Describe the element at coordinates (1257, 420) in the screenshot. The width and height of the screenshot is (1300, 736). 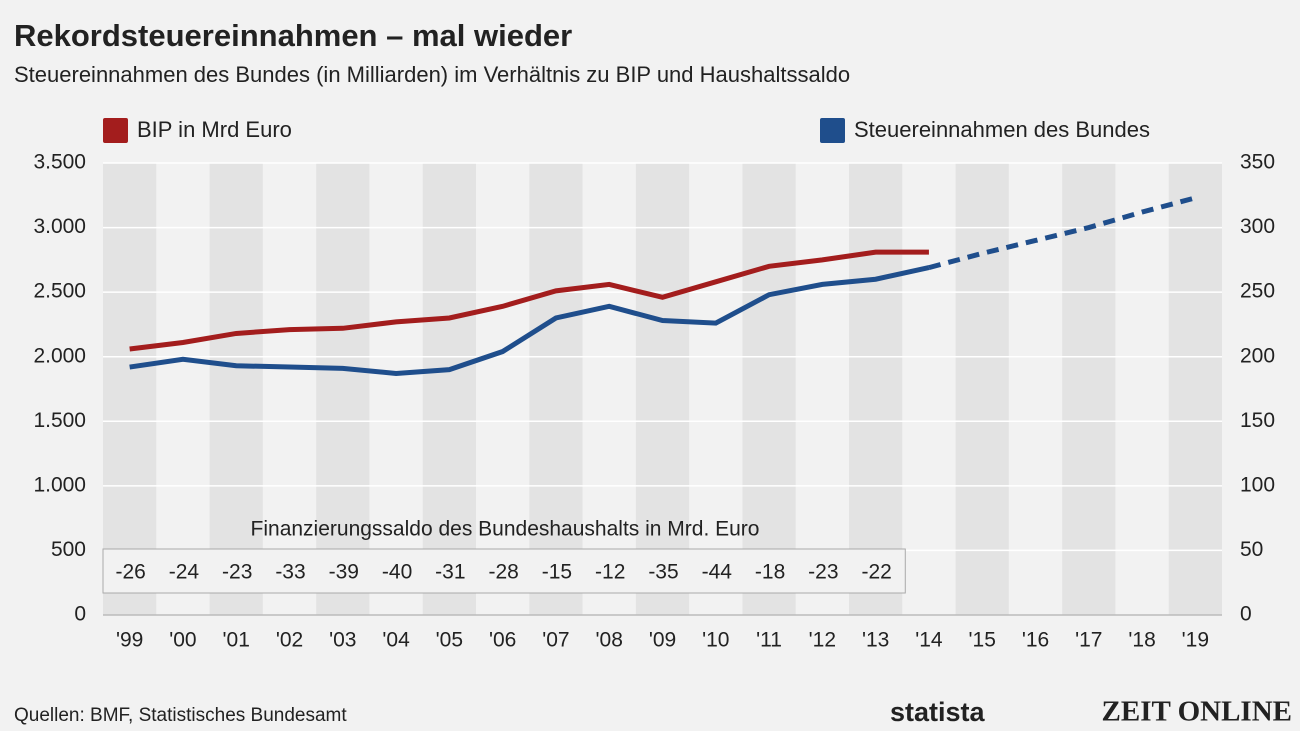
I see `y2-tick-label: 150` at that location.